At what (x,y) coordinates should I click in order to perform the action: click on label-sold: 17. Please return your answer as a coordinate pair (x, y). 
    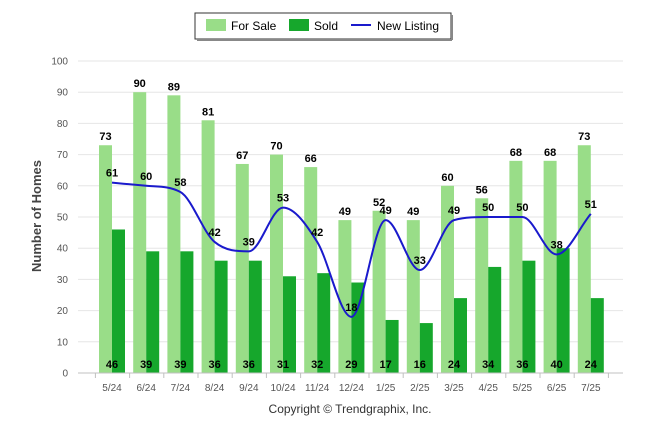
    Looking at the image, I should click on (385, 365).